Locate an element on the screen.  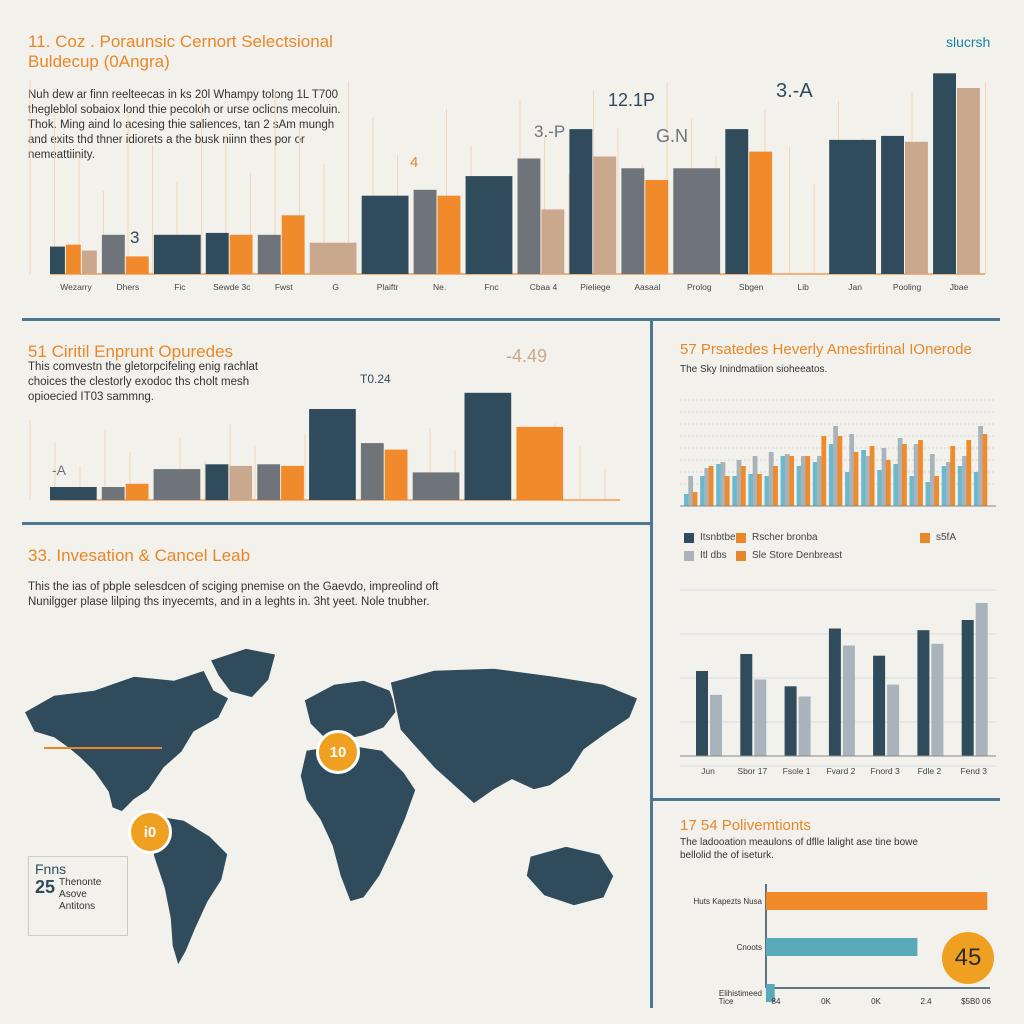
annotation-gn: G.N is located at coordinates (672, 136).